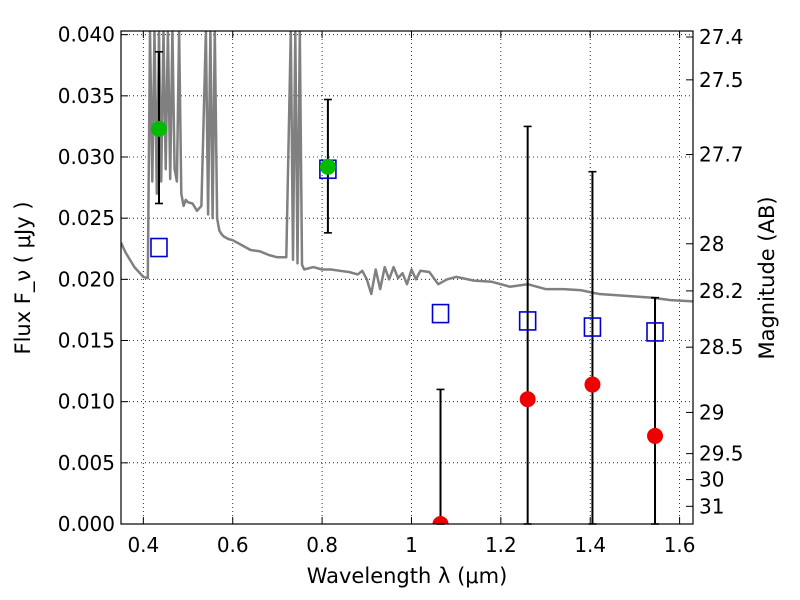 The width and height of the screenshot is (800, 600). I want to click on right-tick-label: 29.5, so click(721, 454).